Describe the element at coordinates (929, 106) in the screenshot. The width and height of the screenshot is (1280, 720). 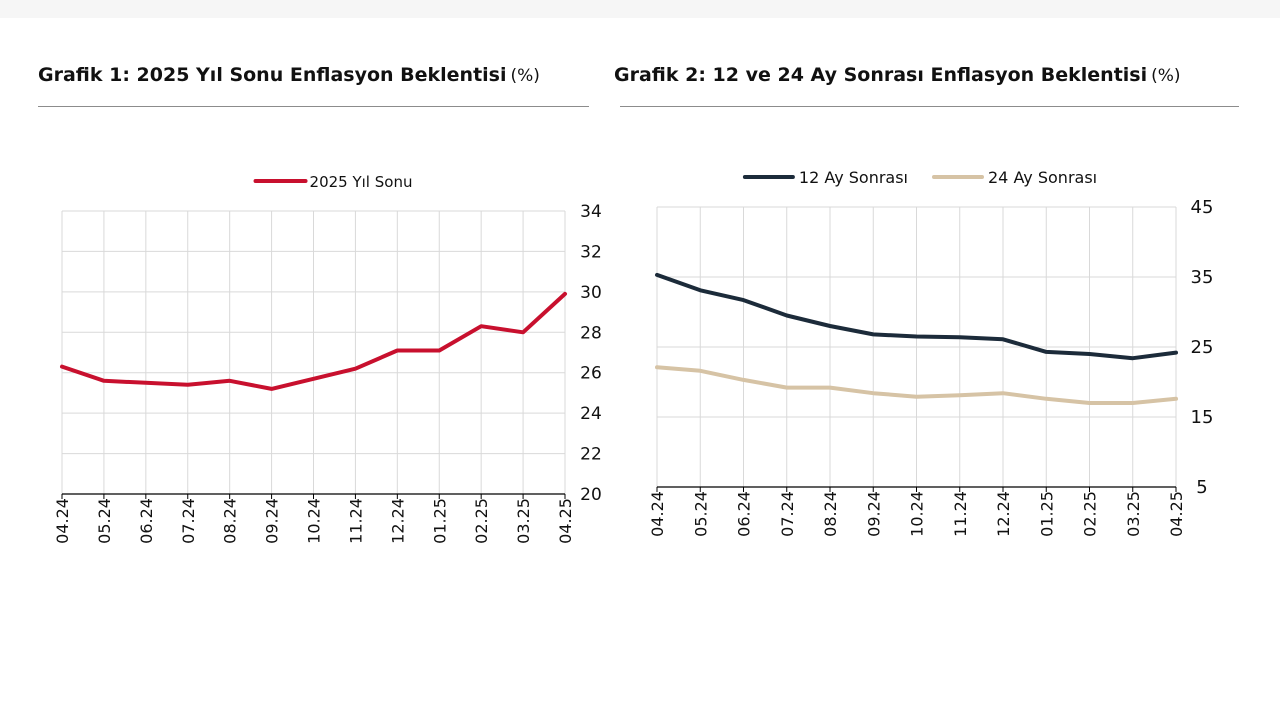
I see `chart-2-title-rule` at that location.